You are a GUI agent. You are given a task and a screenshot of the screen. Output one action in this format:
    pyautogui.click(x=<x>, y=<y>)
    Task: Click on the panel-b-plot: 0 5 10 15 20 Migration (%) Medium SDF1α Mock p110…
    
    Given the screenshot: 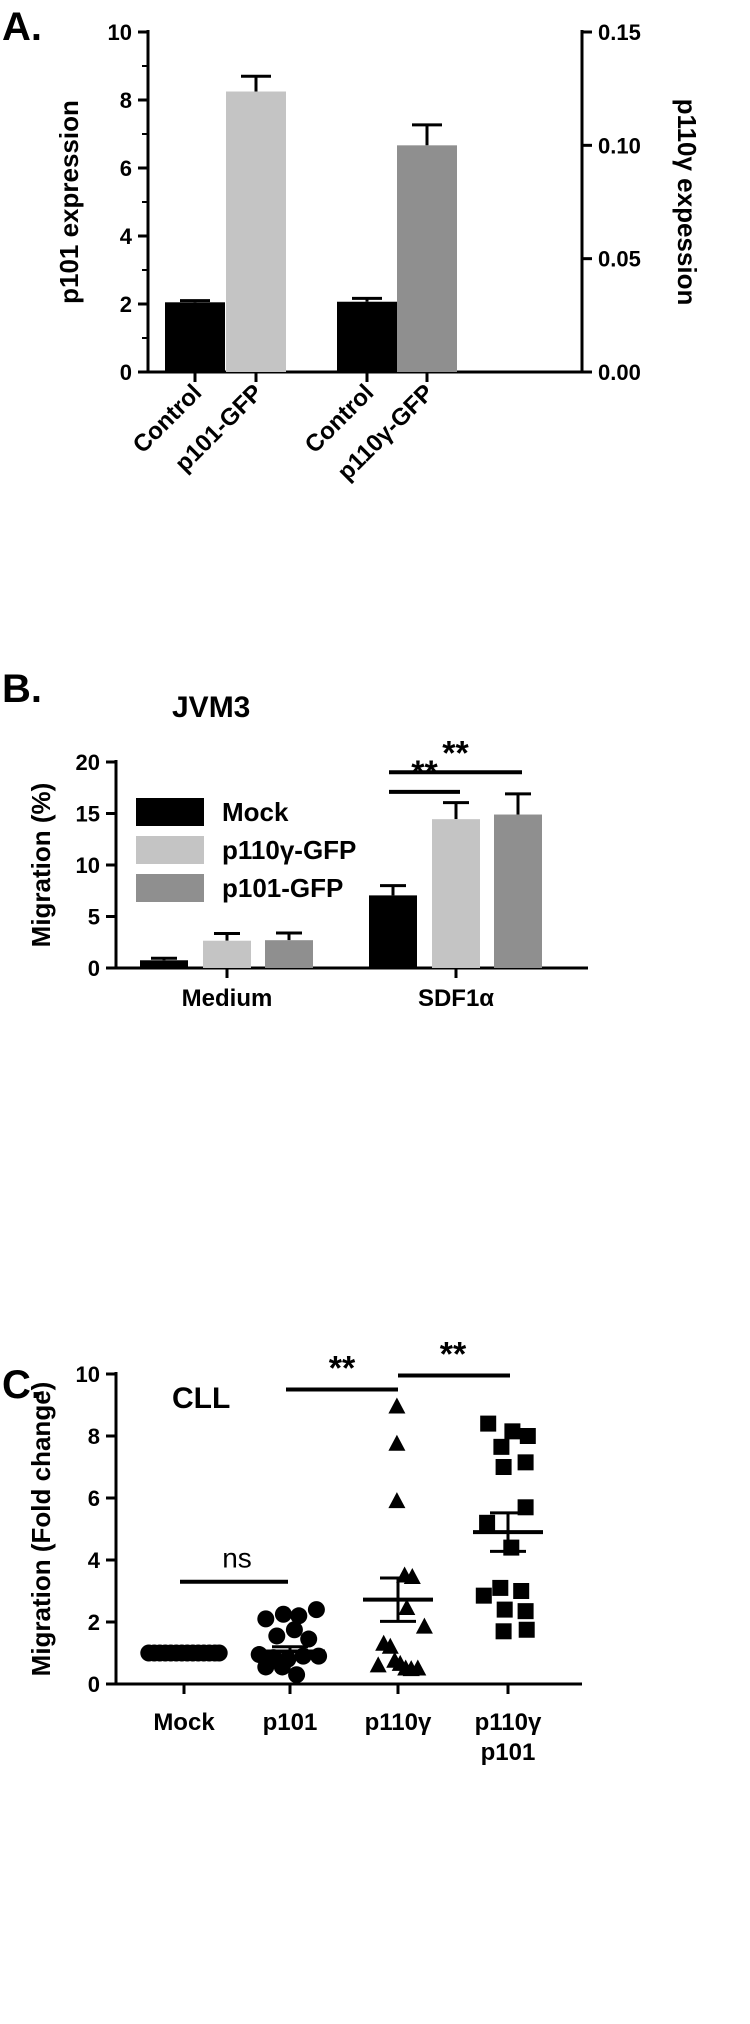 What is the action you would take?
    pyautogui.click(x=307, y=873)
    